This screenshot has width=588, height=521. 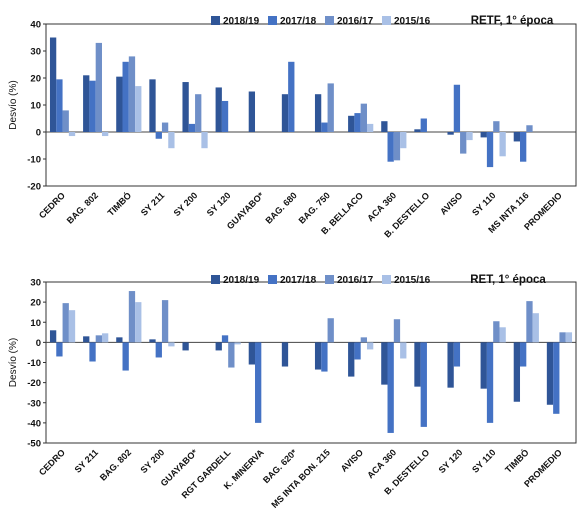 I want to click on category-label: SY 110, so click(x=483, y=460).